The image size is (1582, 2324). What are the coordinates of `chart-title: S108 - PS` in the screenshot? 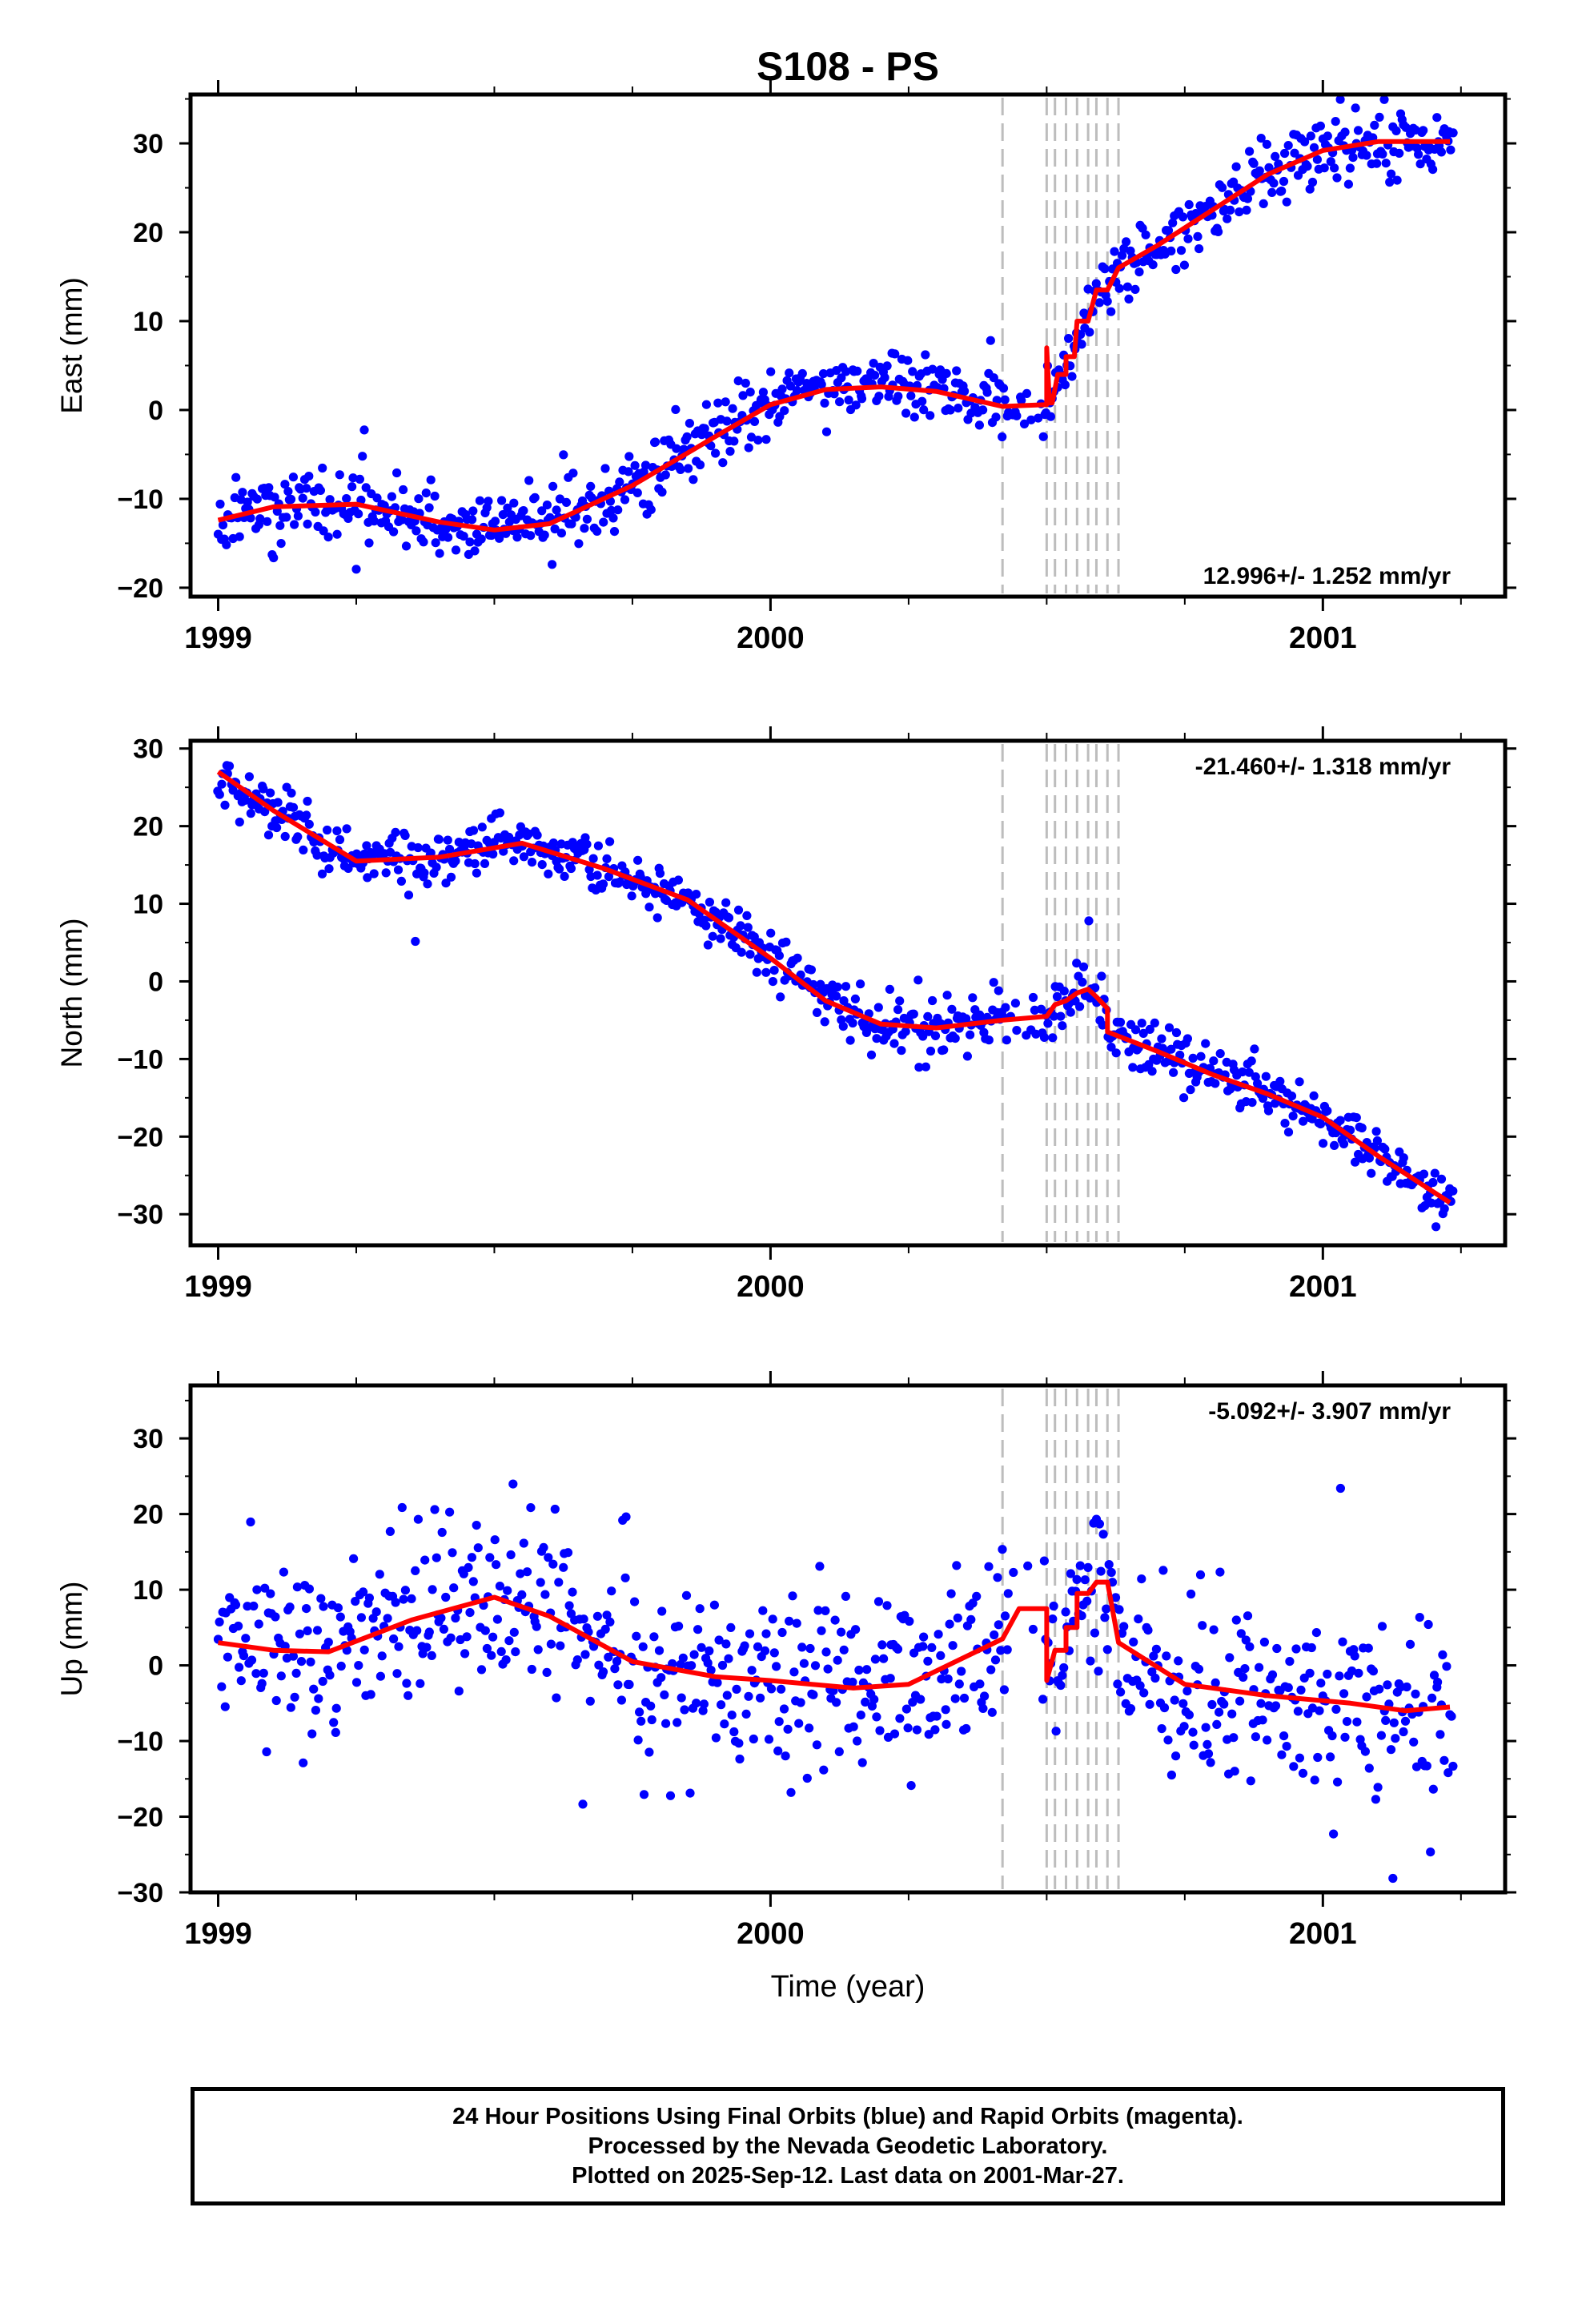 It's located at (848, 66).